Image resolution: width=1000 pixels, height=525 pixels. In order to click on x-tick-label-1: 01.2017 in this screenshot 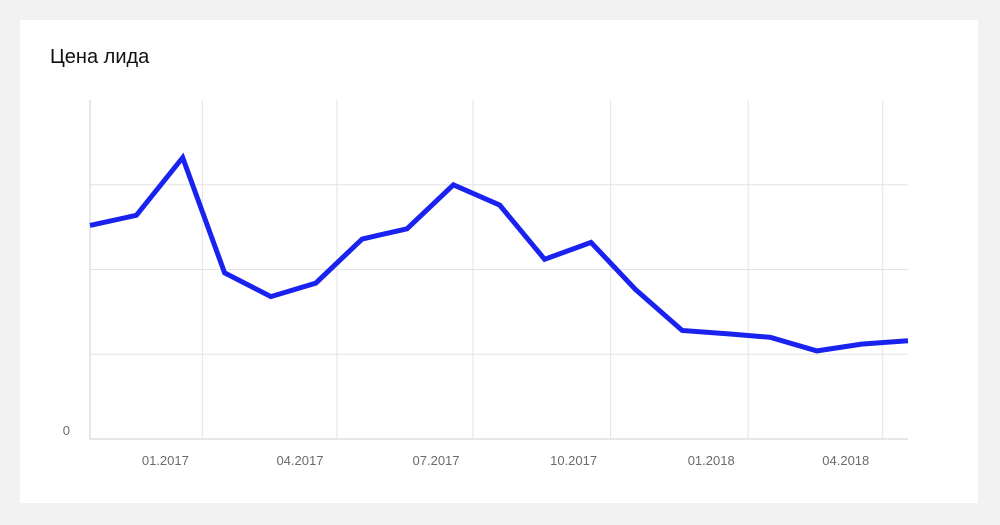, I will do `click(165, 460)`.